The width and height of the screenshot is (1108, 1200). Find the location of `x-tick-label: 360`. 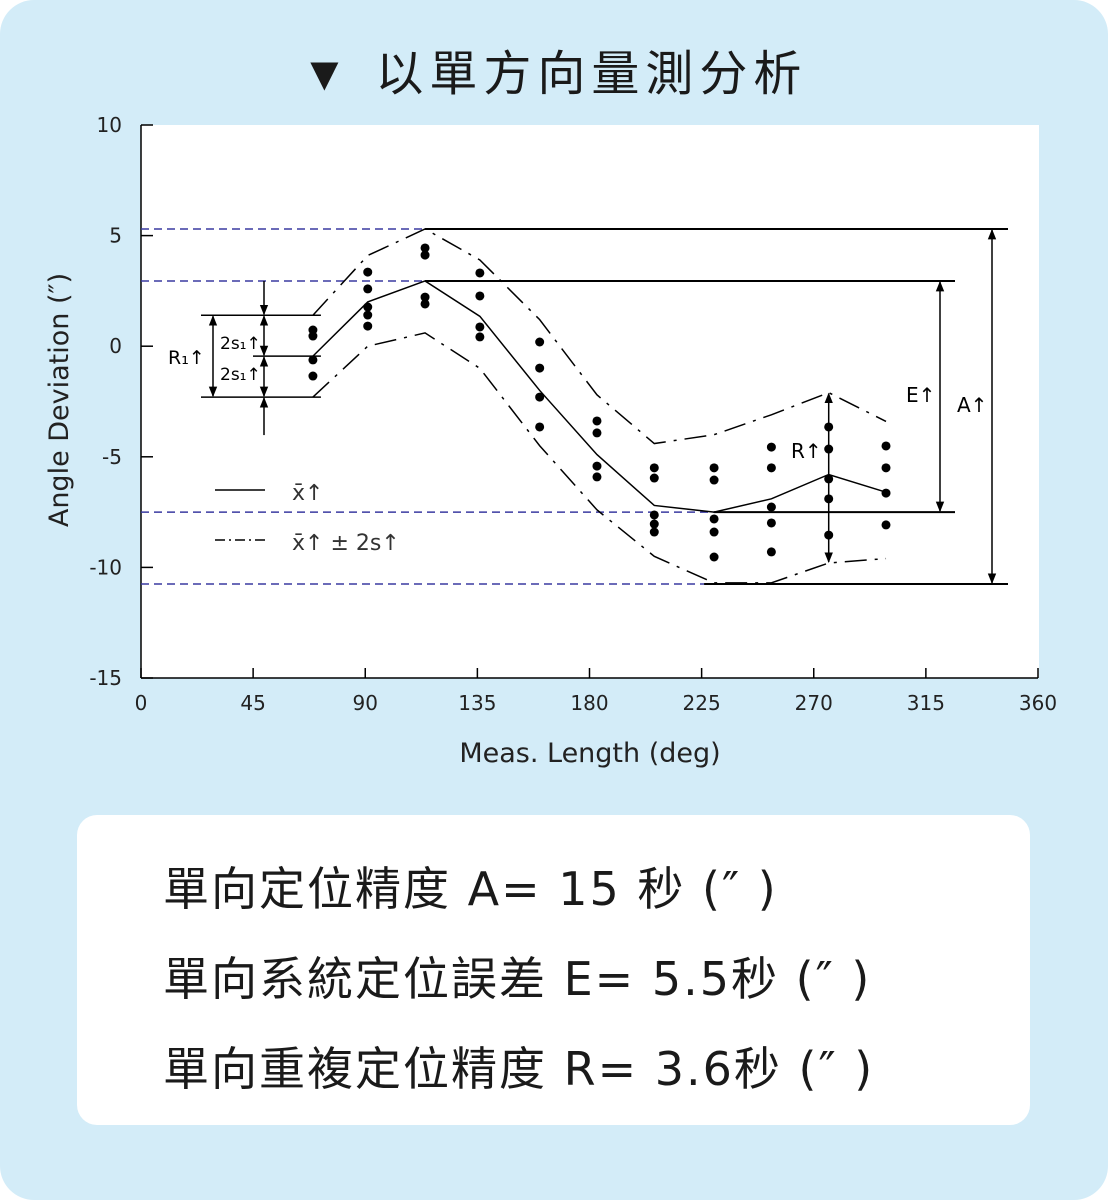

x-tick-label: 360 is located at coordinates (1038, 703).